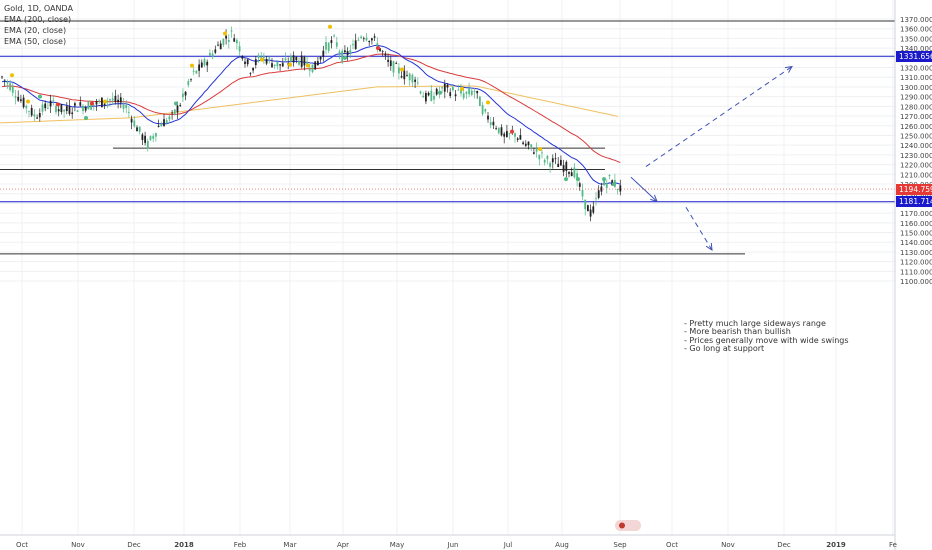 The width and height of the screenshot is (932, 550). What do you see at coordinates (628, 525) in the screenshot?
I see `tradingview-watermark` at bounding box center [628, 525].